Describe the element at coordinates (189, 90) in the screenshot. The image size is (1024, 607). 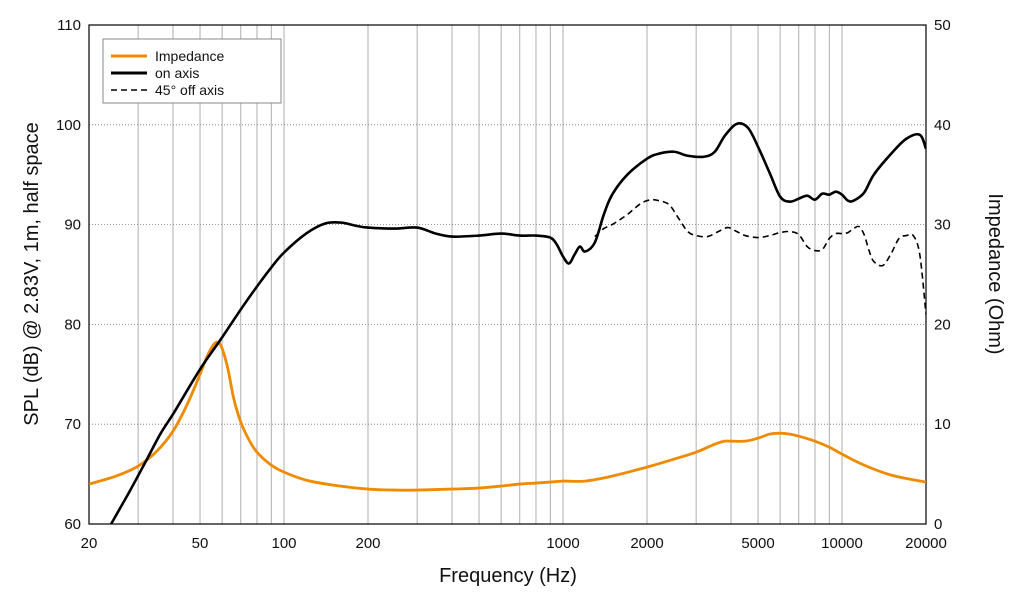
I see `legend-label-off-axis: 45° off axis` at that location.